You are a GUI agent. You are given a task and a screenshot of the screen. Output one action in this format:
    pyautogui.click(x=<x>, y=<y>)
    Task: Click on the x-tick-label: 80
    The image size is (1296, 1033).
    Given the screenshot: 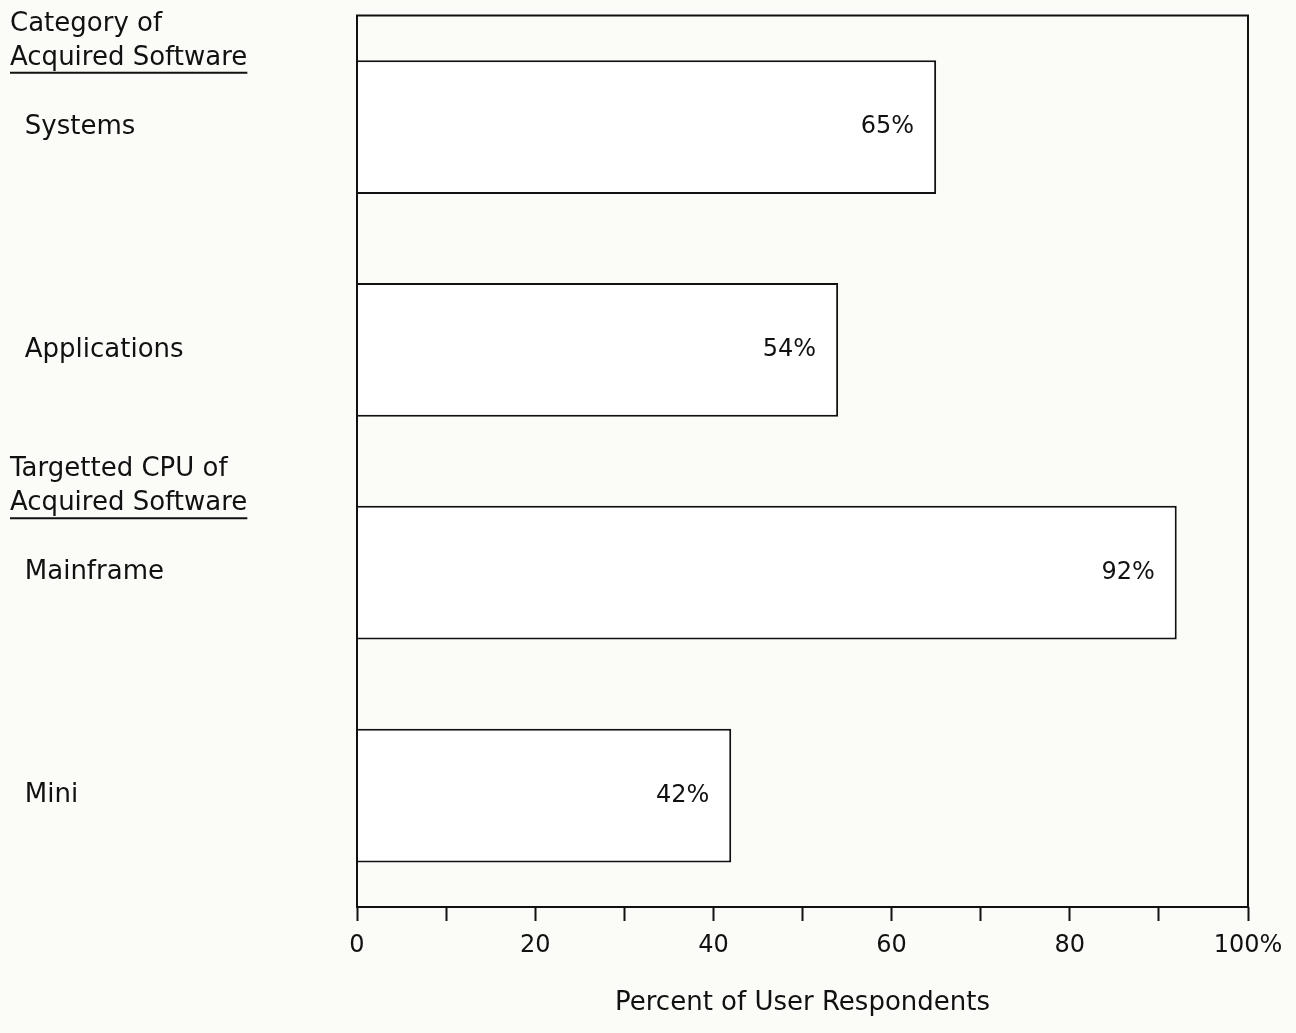 What is the action you would take?
    pyautogui.click(x=1070, y=943)
    